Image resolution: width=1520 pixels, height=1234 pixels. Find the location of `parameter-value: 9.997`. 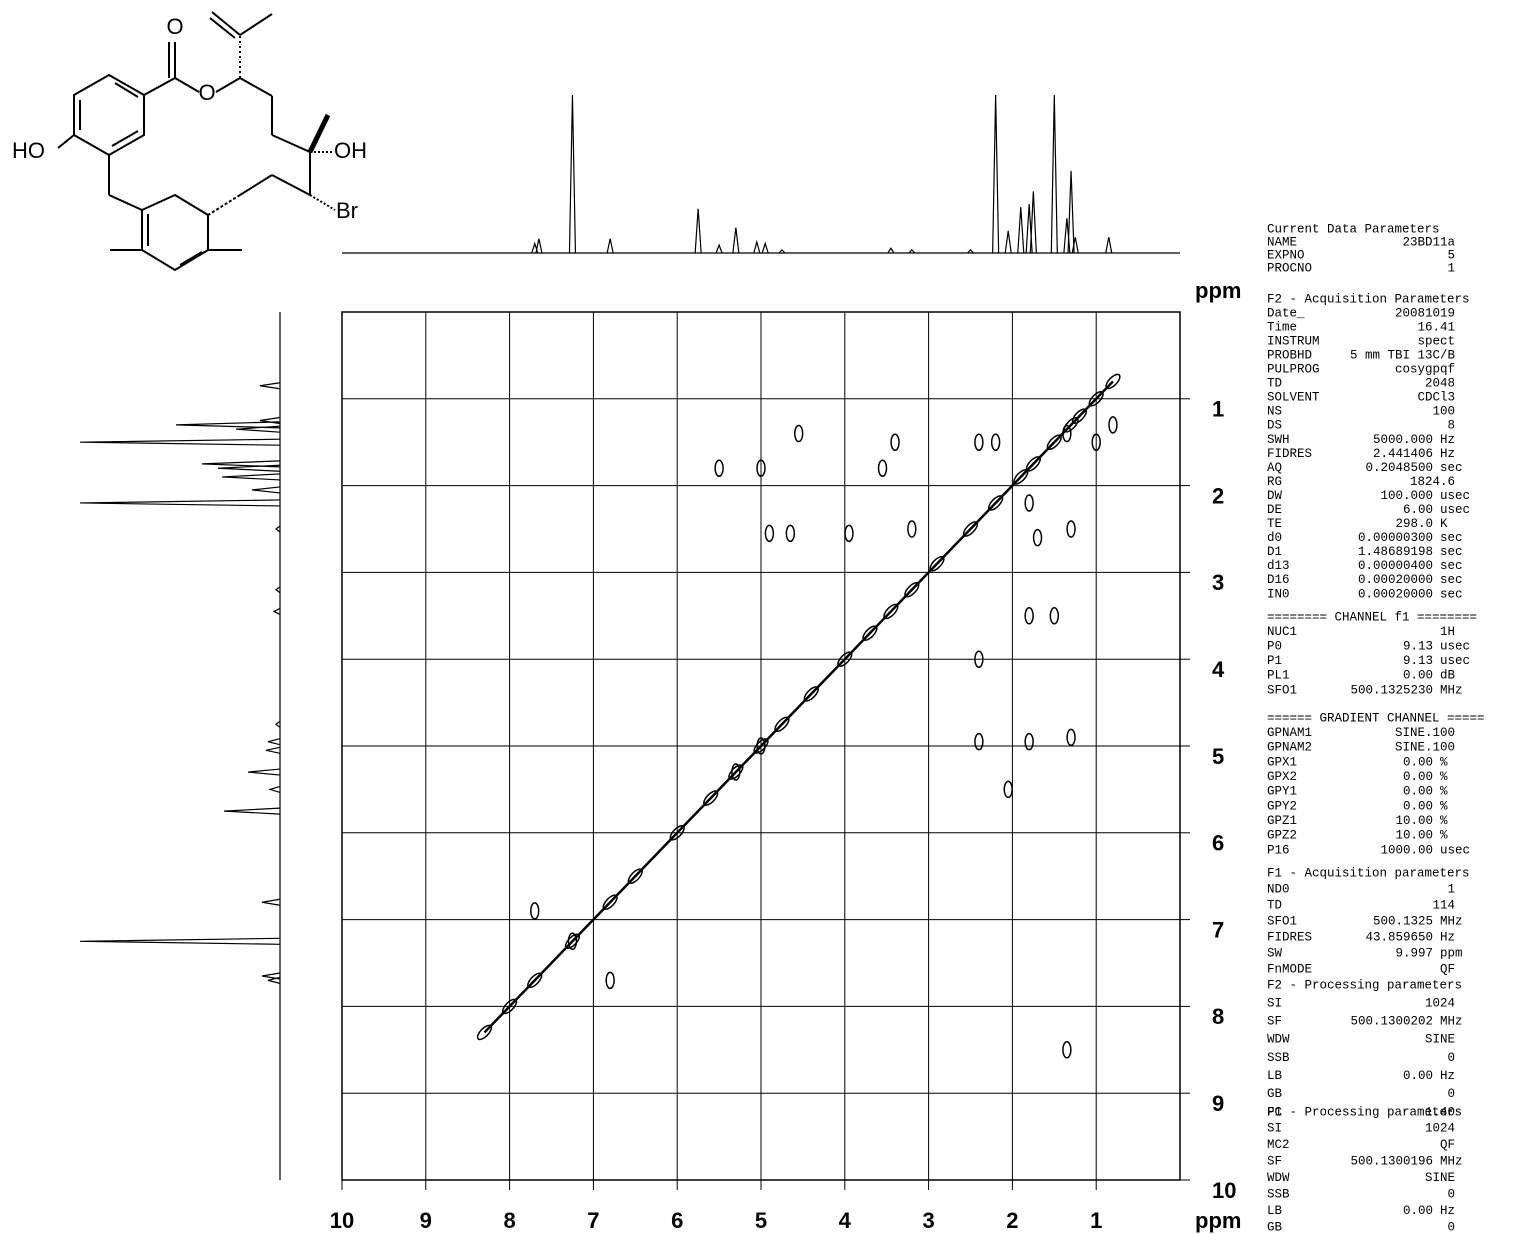

parameter-value: 9.997 is located at coordinates (1414, 953).